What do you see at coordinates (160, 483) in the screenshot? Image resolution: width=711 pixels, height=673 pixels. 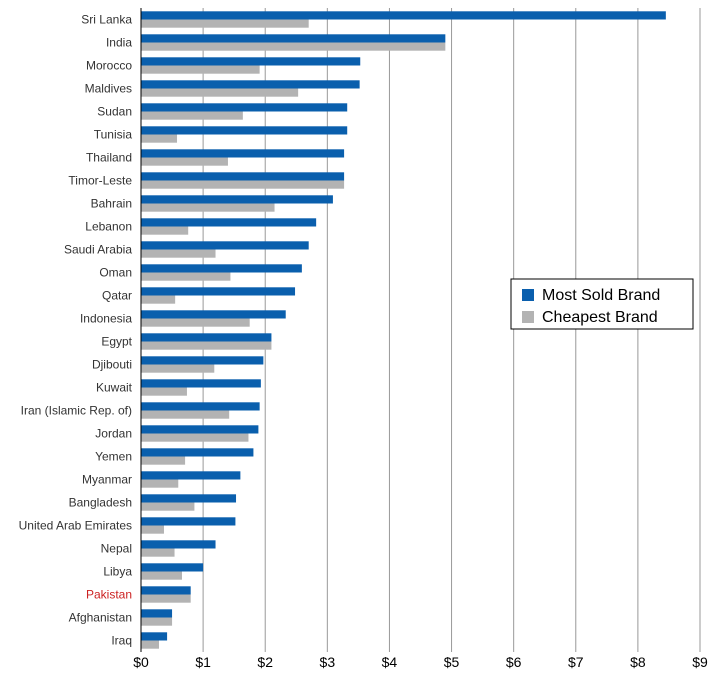 I see `bar-cheapest-myanmar` at bounding box center [160, 483].